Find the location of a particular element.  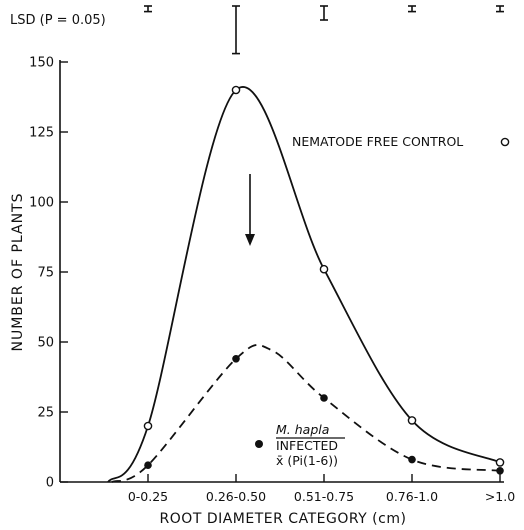

y-axis-label: NUMBER OF PLANTS is located at coordinates (18, 271).